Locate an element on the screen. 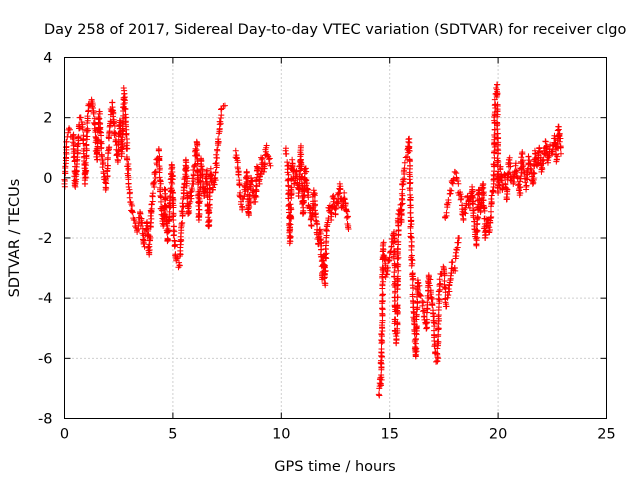 The width and height of the screenshot is (640, 480). y-tick-label: 0 is located at coordinates (47, 179).